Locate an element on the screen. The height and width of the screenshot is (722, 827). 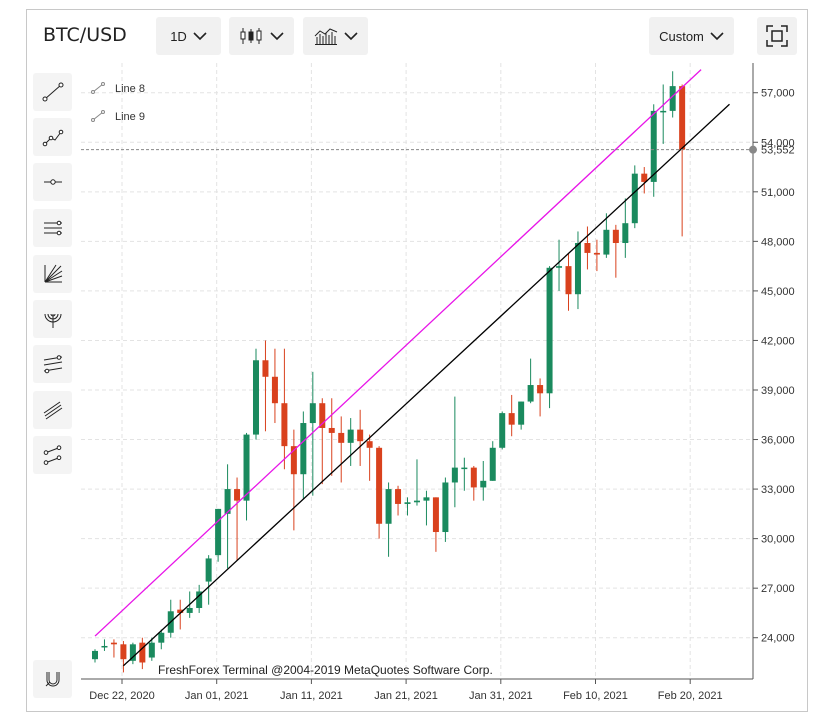
legend-item-line8: Line 8 is located at coordinates (118, 89).